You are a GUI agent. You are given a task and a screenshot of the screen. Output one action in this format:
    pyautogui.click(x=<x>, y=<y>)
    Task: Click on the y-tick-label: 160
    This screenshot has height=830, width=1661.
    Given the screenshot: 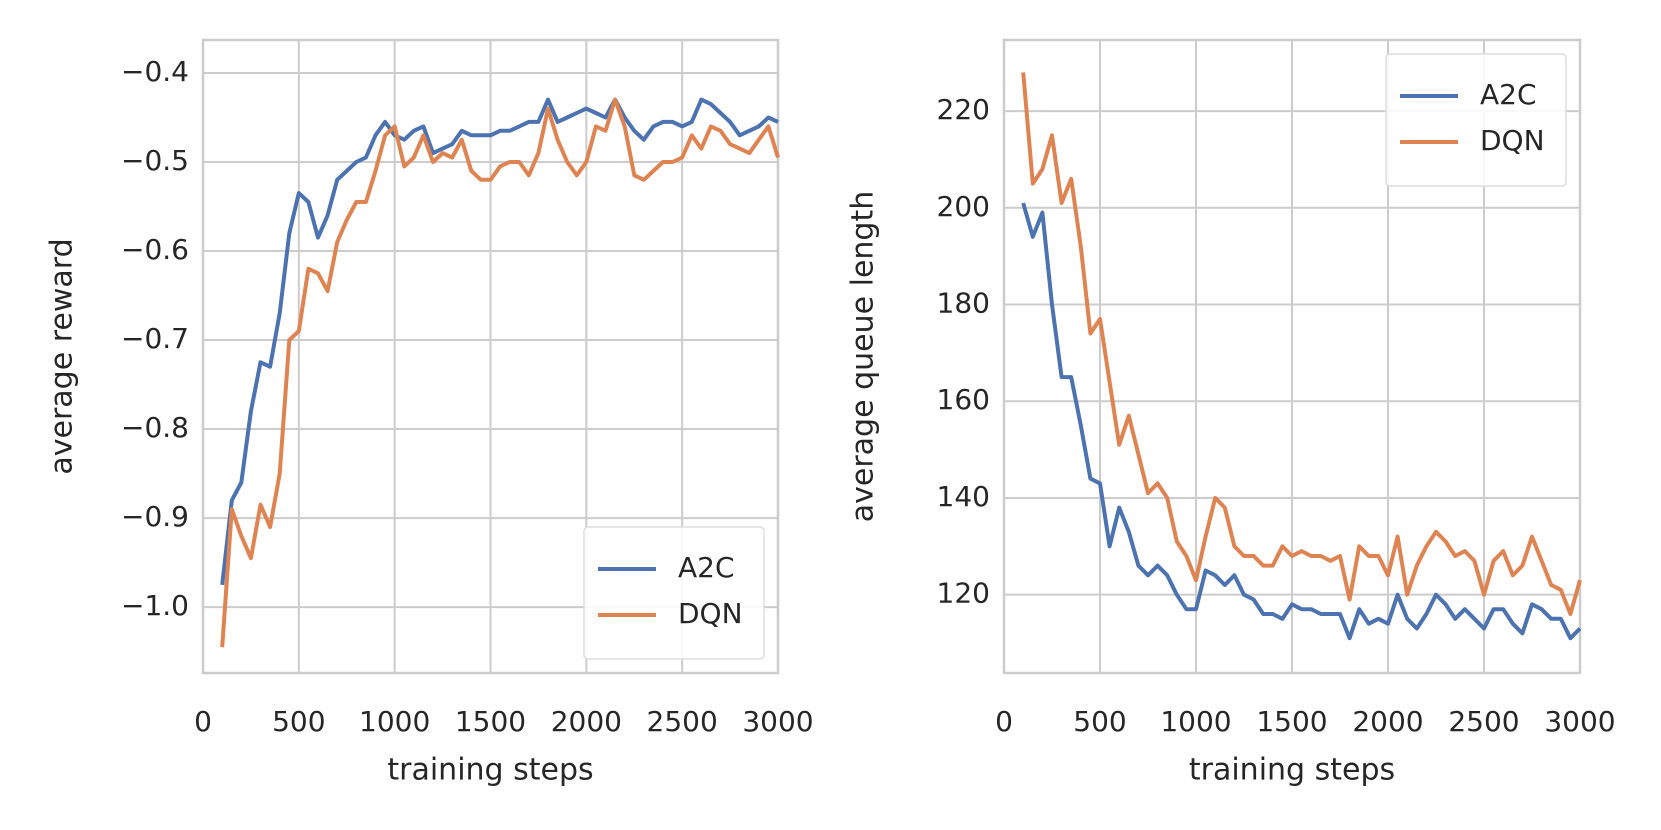 What is the action you would take?
    pyautogui.click(x=963, y=399)
    